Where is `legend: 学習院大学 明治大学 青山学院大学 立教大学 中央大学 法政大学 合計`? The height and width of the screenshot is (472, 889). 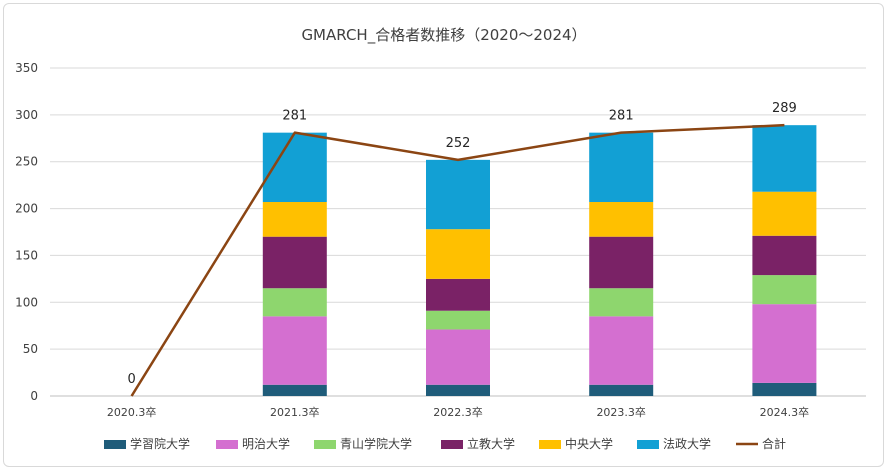 legend: 学習院大学 明治大学 青山学院大学 立教大学 中央大学 法政大学 合計 is located at coordinates (445, 443).